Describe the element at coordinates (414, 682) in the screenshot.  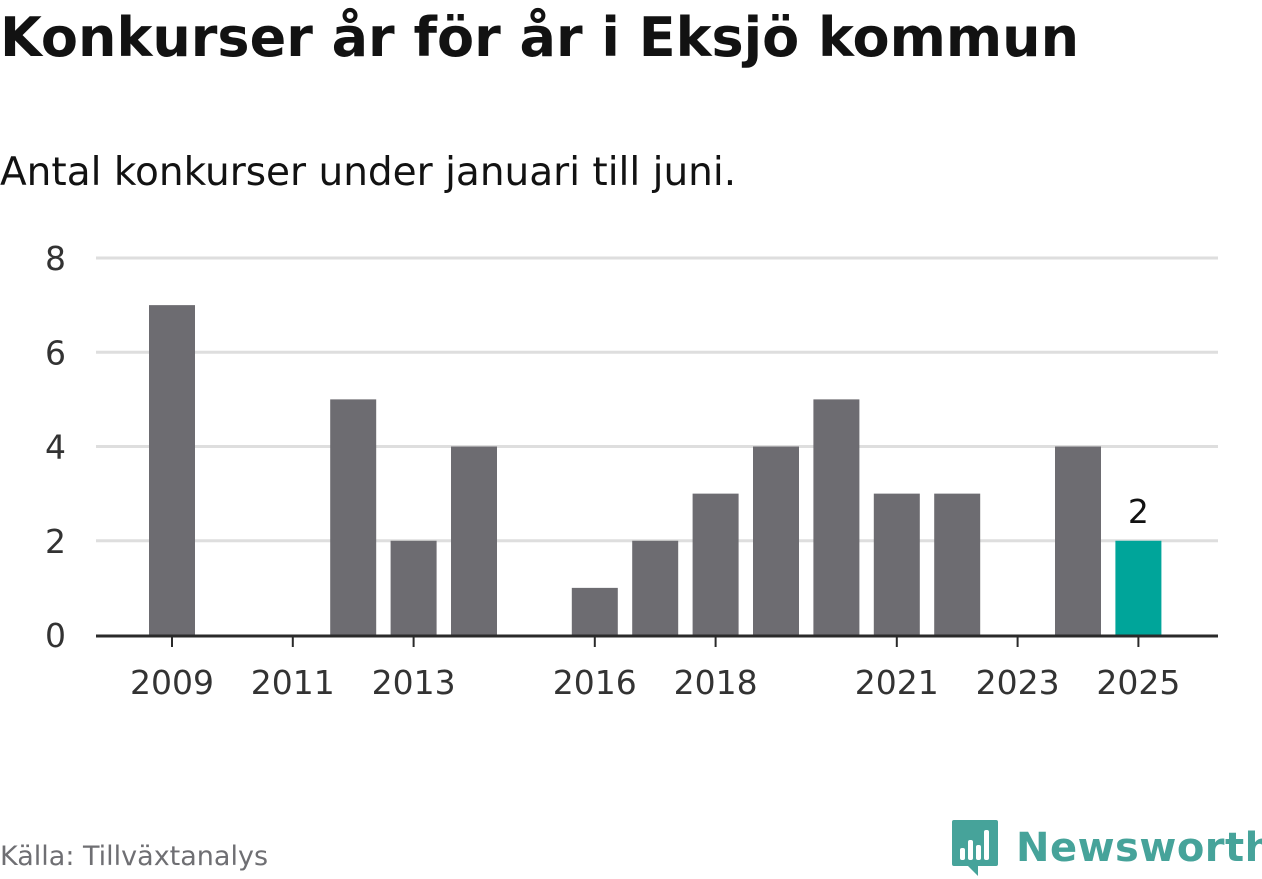
I see `x-tick-label: 2013` at that location.